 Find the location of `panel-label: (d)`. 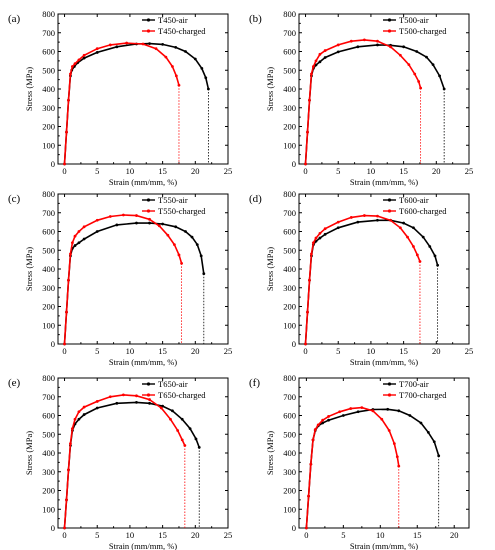

panel-label: (d) is located at coordinates (255, 199).